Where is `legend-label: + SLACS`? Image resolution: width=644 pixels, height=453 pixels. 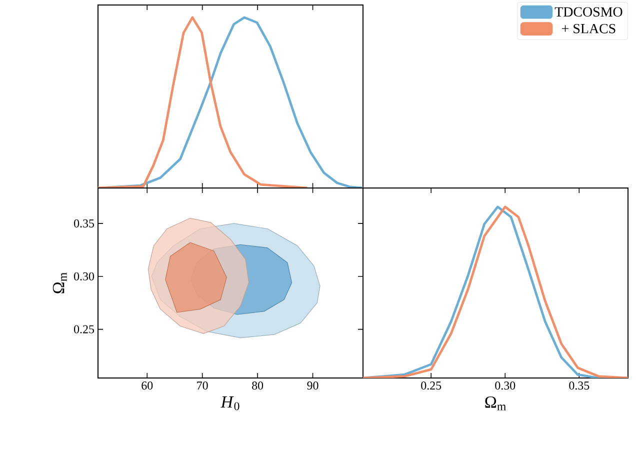 legend-label: + SLACS is located at coordinates (589, 29).